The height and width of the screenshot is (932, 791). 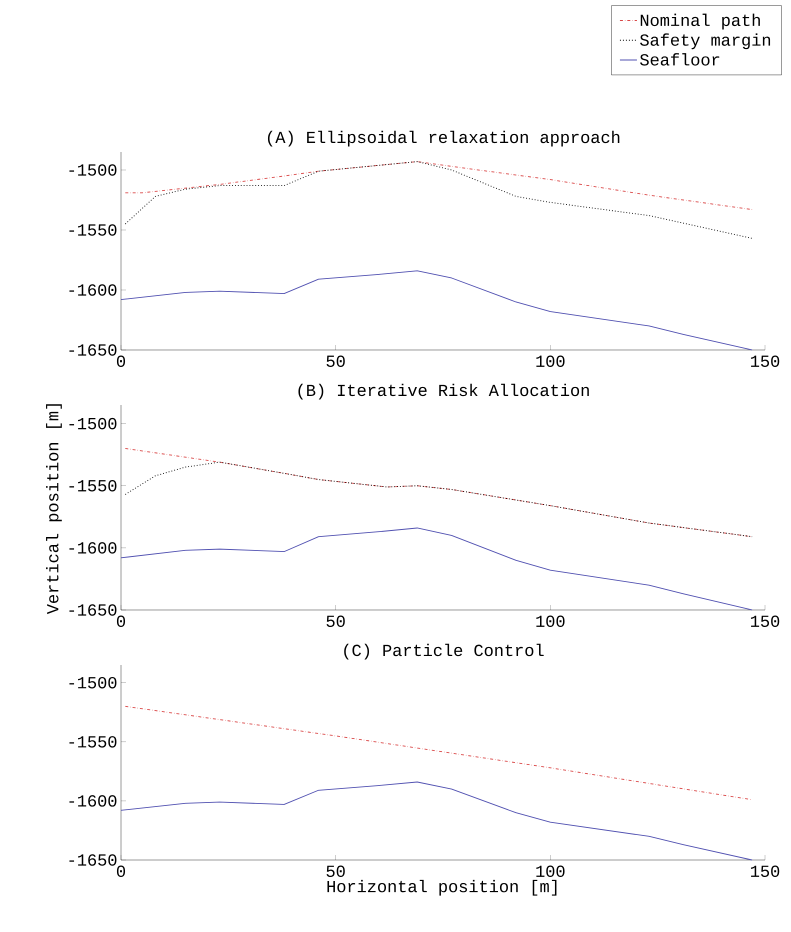 I want to click on legend-label: Seafloor, so click(x=680, y=59).